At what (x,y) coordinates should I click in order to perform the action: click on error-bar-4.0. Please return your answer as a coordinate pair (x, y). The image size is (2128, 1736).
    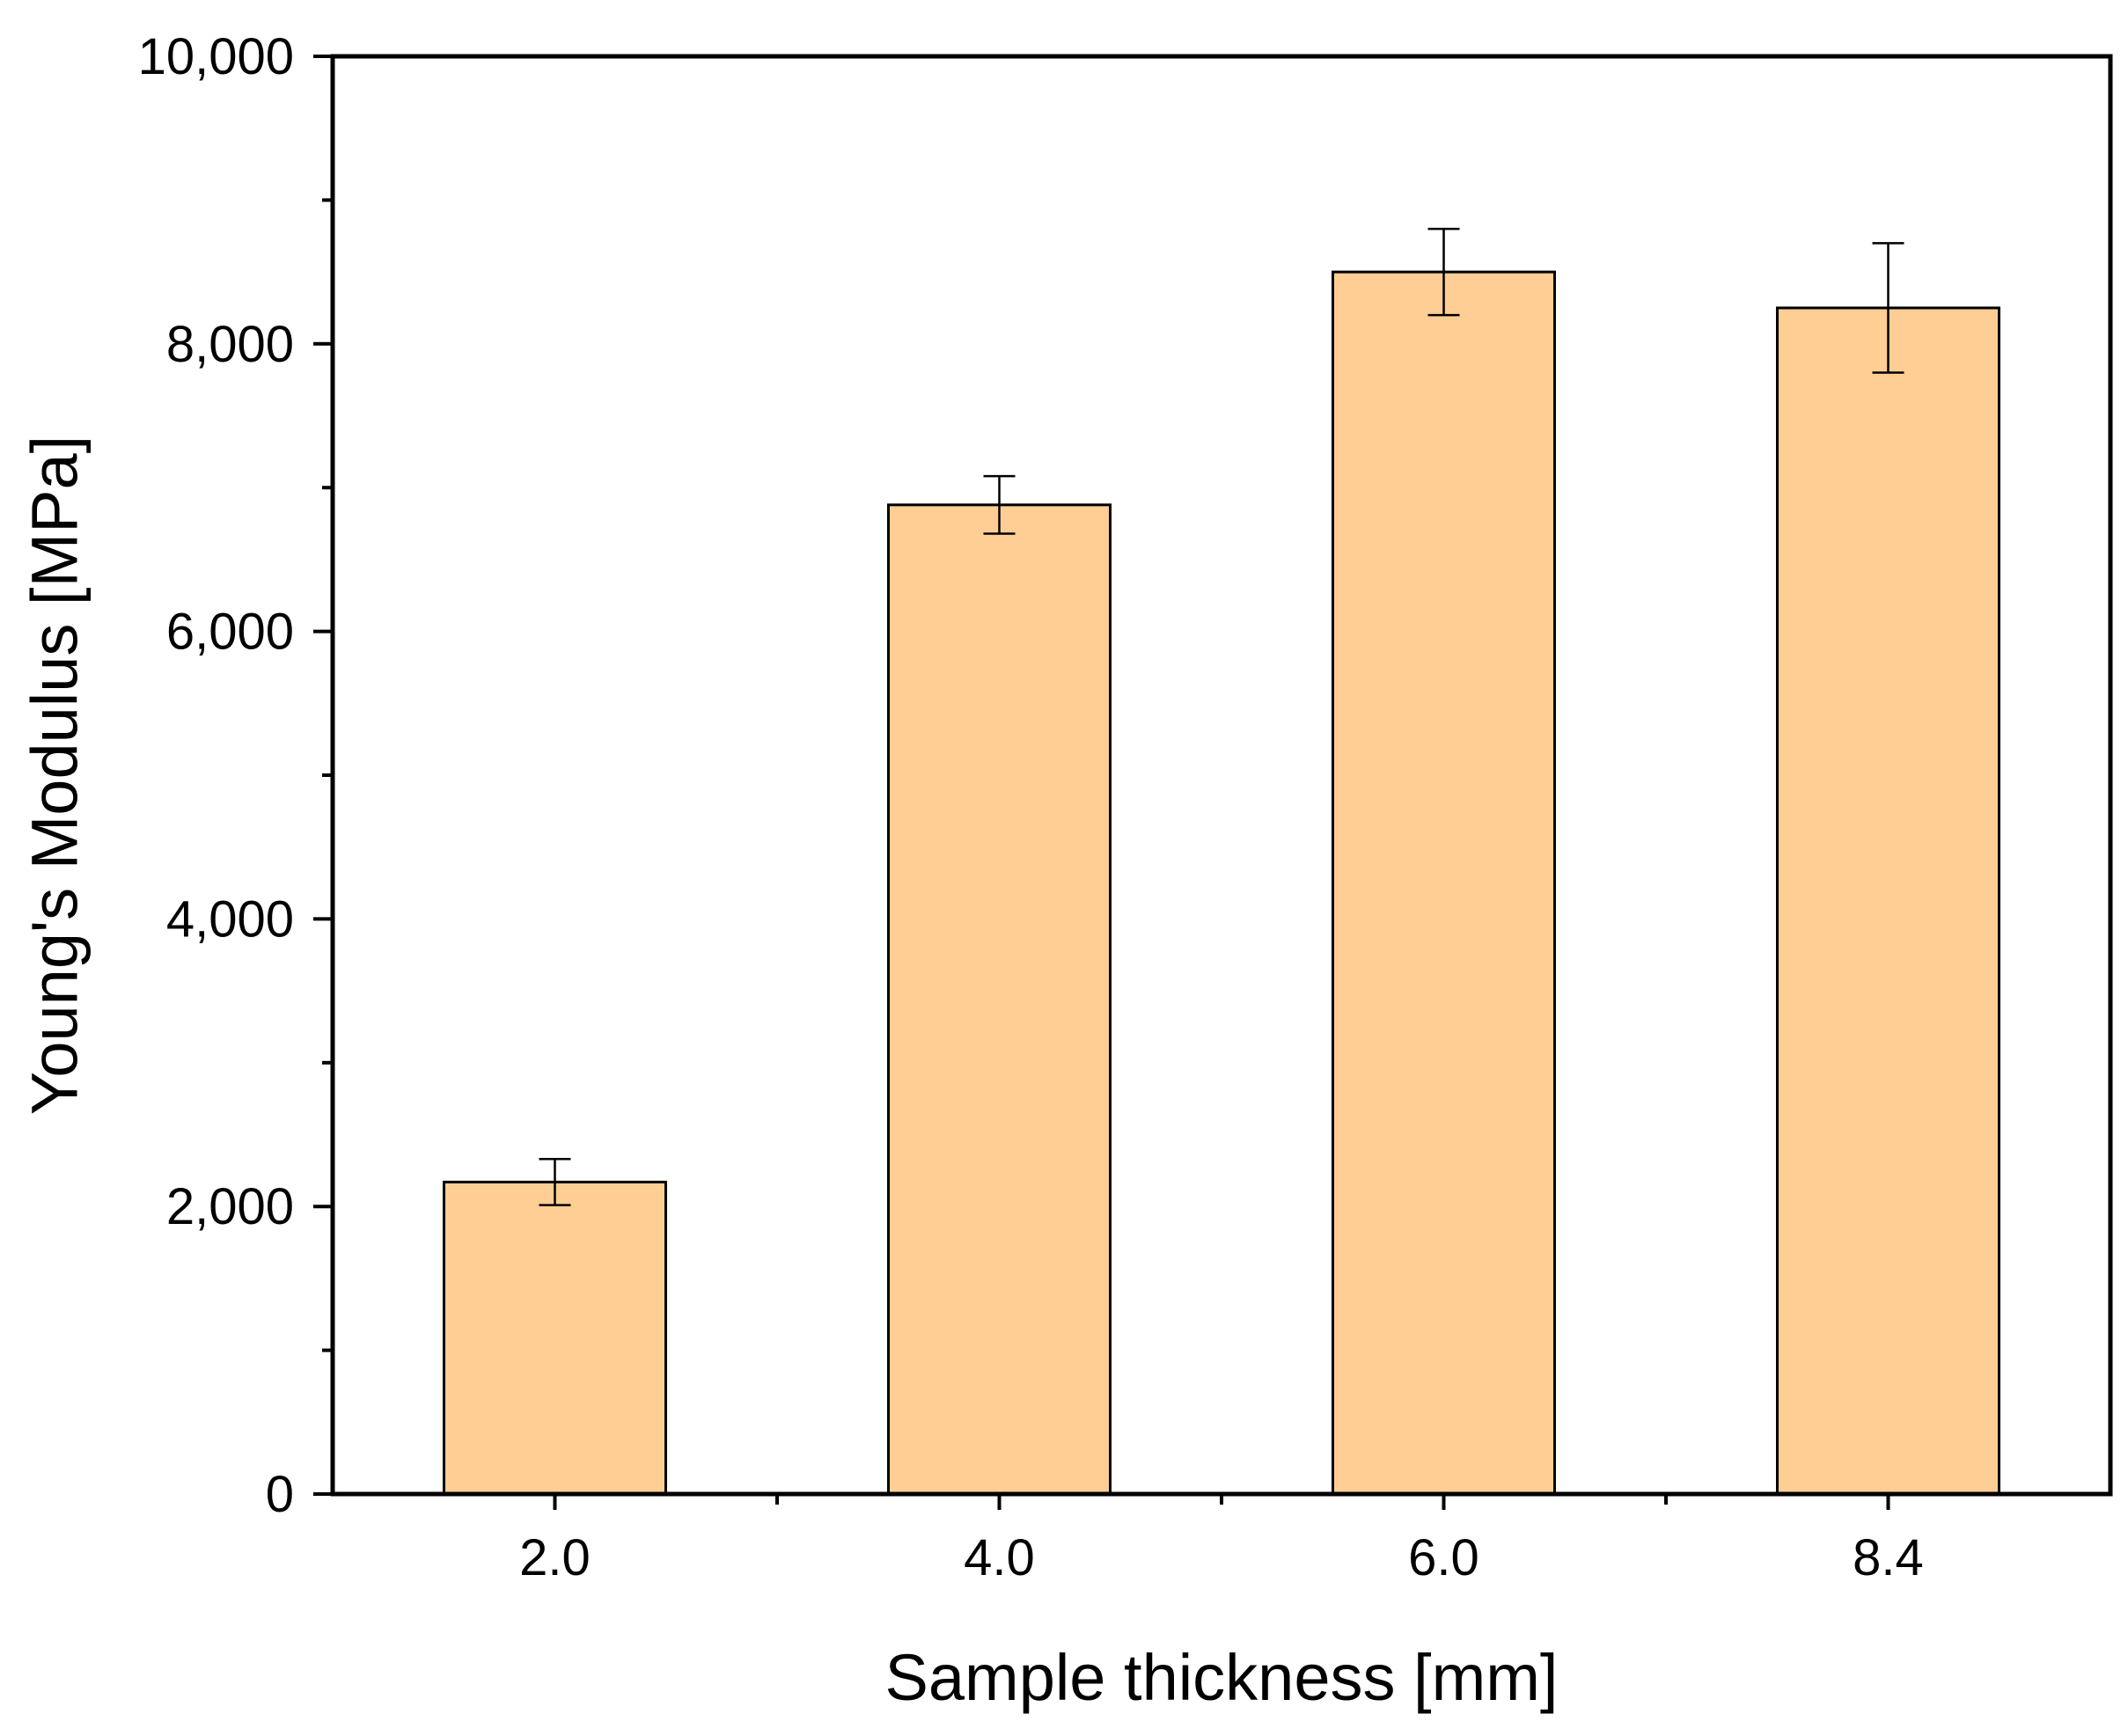
    Looking at the image, I should click on (999, 504).